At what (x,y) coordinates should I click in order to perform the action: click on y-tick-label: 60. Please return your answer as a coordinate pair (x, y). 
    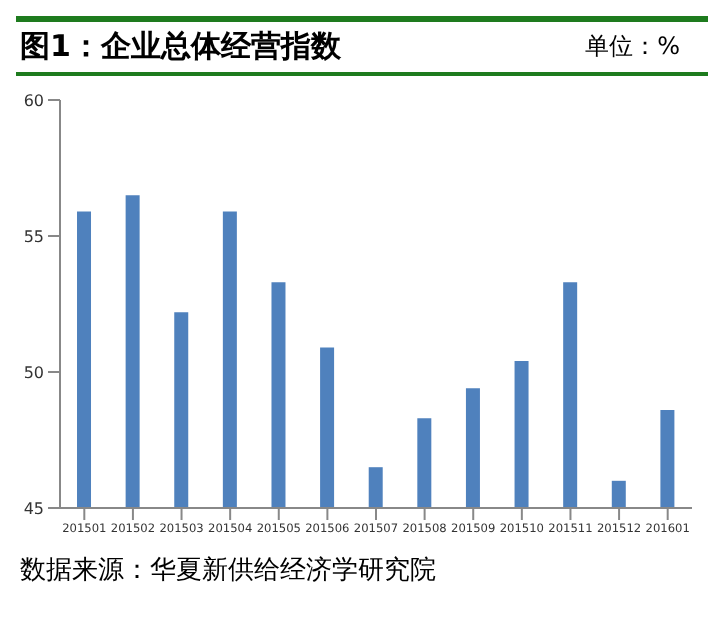
    Looking at the image, I should click on (33, 100).